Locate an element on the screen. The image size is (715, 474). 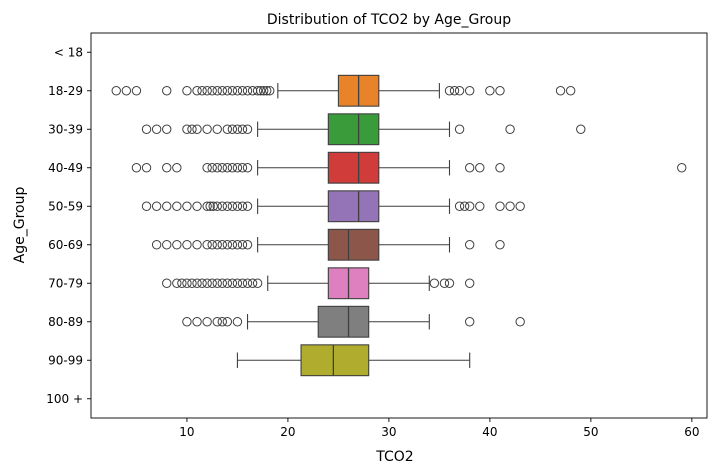
y-tick-label: 40-49 is located at coordinates (65, 168).